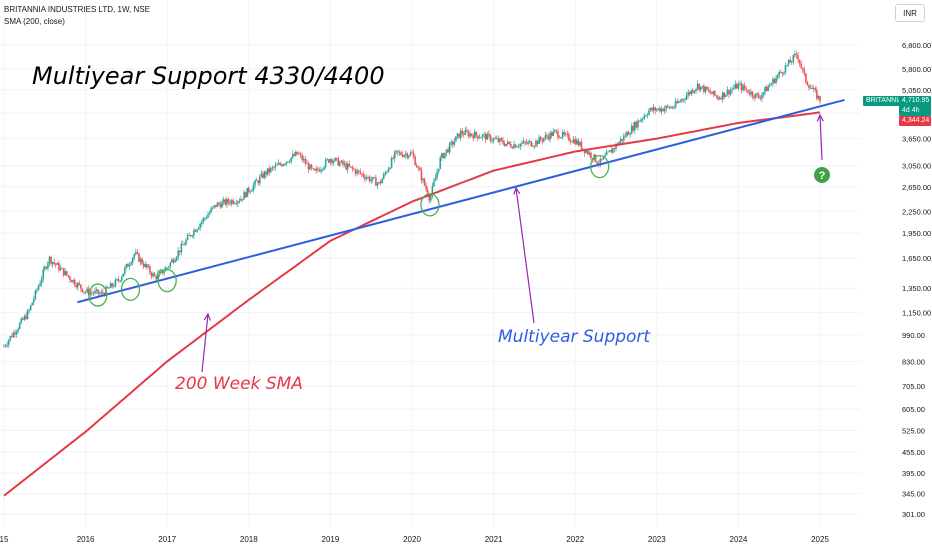 The width and height of the screenshot is (932, 550). Describe the element at coordinates (911, 110) in the screenshot. I see `bar-countdown: 4d 4h` at that location.